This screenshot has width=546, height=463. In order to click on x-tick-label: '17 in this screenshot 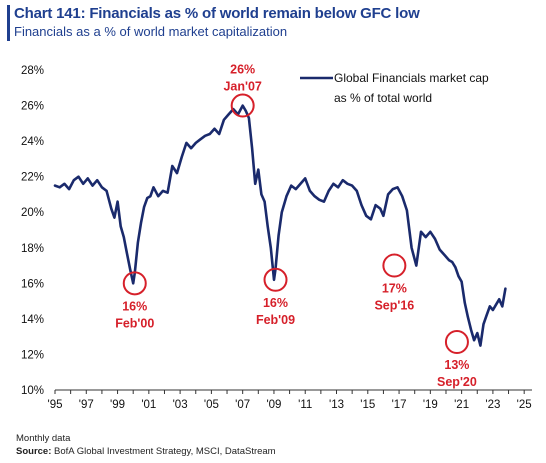, I will do `click(399, 405)`.